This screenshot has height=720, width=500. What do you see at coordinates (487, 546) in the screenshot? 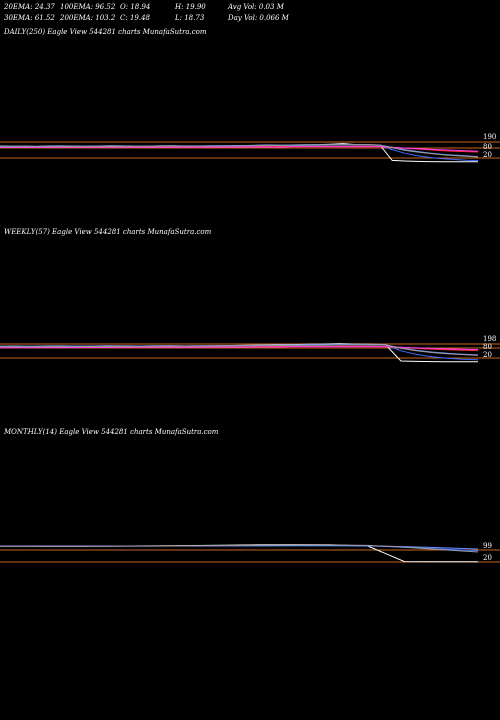
I see `y-tick-label: 99` at bounding box center [487, 546].